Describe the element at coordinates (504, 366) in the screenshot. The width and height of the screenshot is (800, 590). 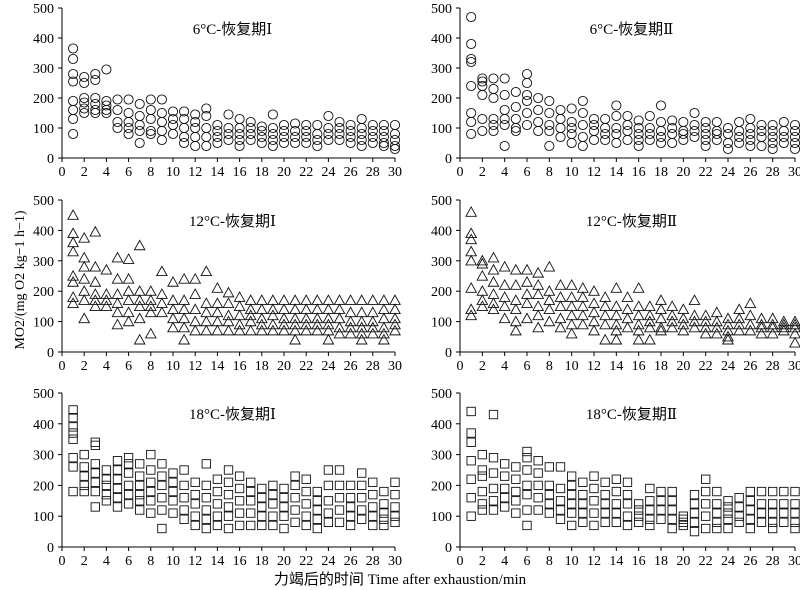
I see `x-tick-label: 4` at that location.